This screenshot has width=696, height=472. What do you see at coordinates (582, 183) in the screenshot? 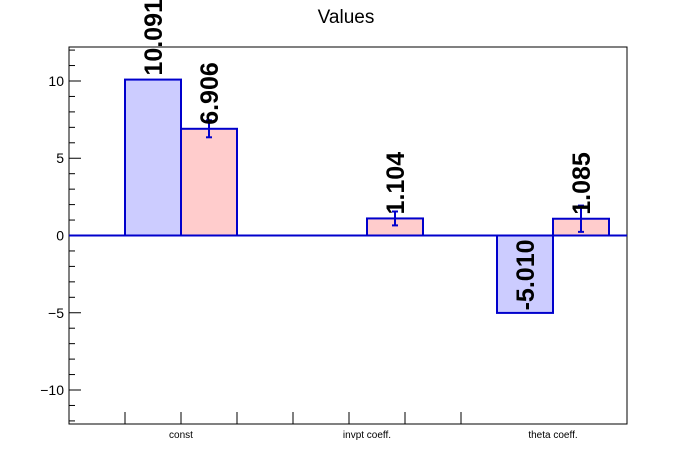
I see `bar-value-label: 1.085` at bounding box center [582, 183].